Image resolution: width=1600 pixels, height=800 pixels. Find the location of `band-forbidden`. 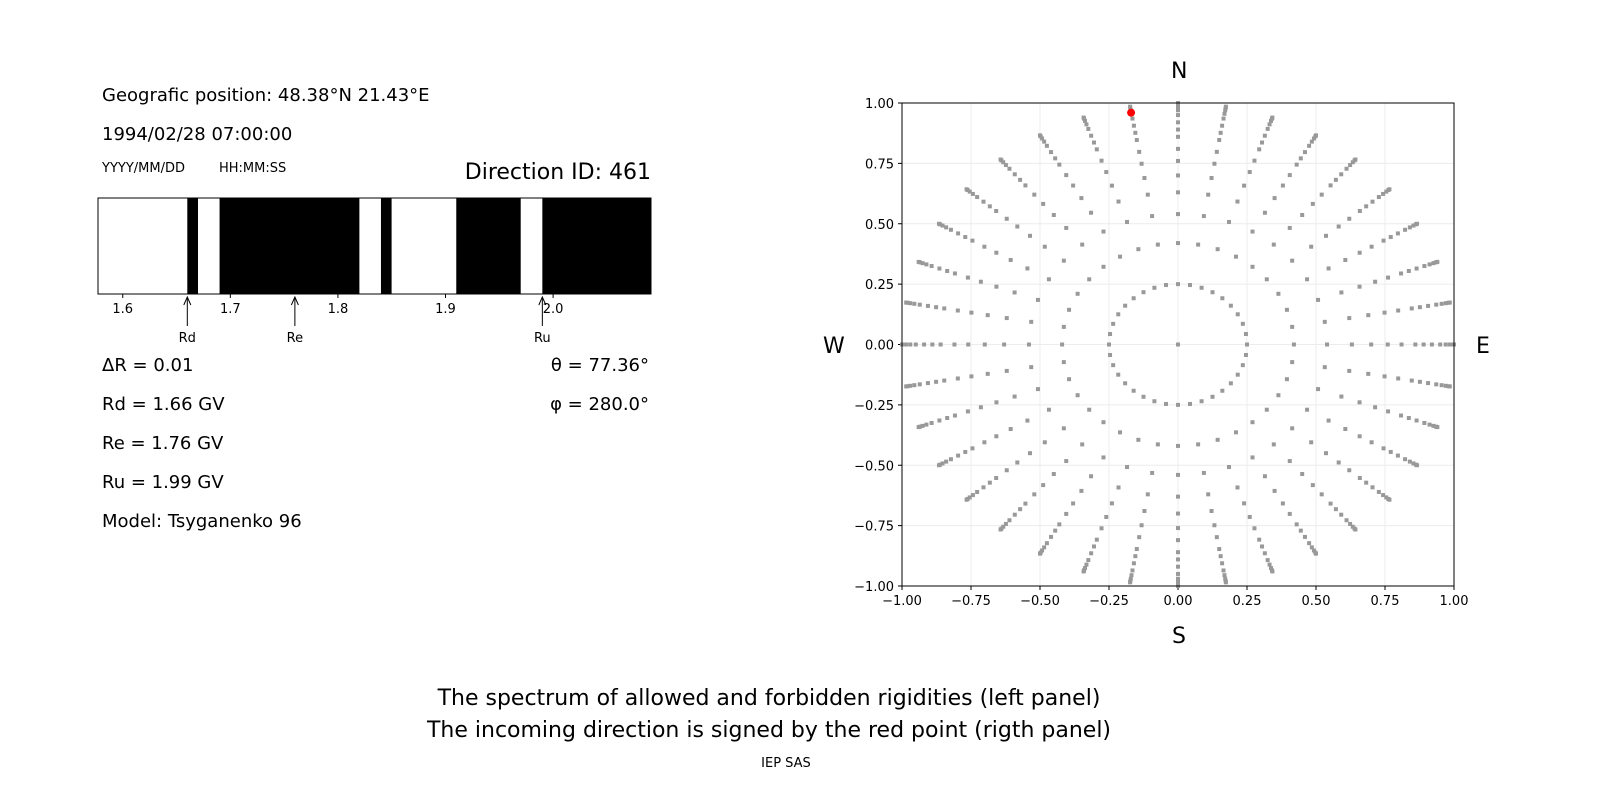

band-forbidden is located at coordinates (289, 246).